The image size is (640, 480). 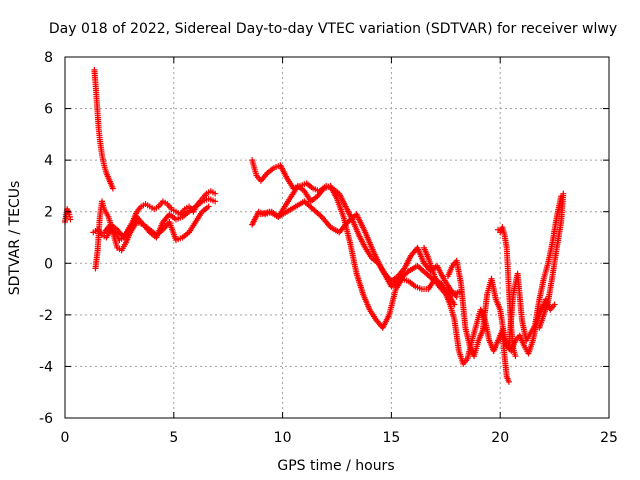 I want to click on y-tick-label: 8, so click(x=48, y=58).